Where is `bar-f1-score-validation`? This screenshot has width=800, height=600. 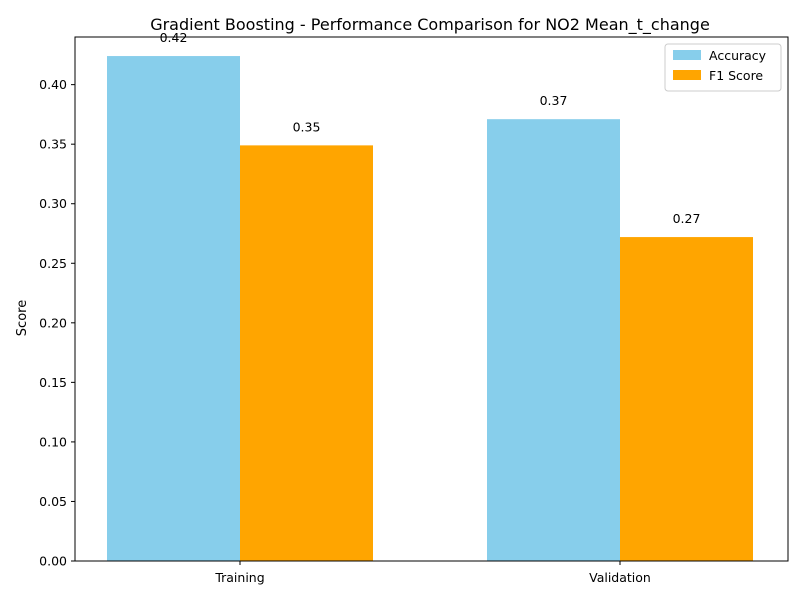
bar-f1-score-validation is located at coordinates (686, 399).